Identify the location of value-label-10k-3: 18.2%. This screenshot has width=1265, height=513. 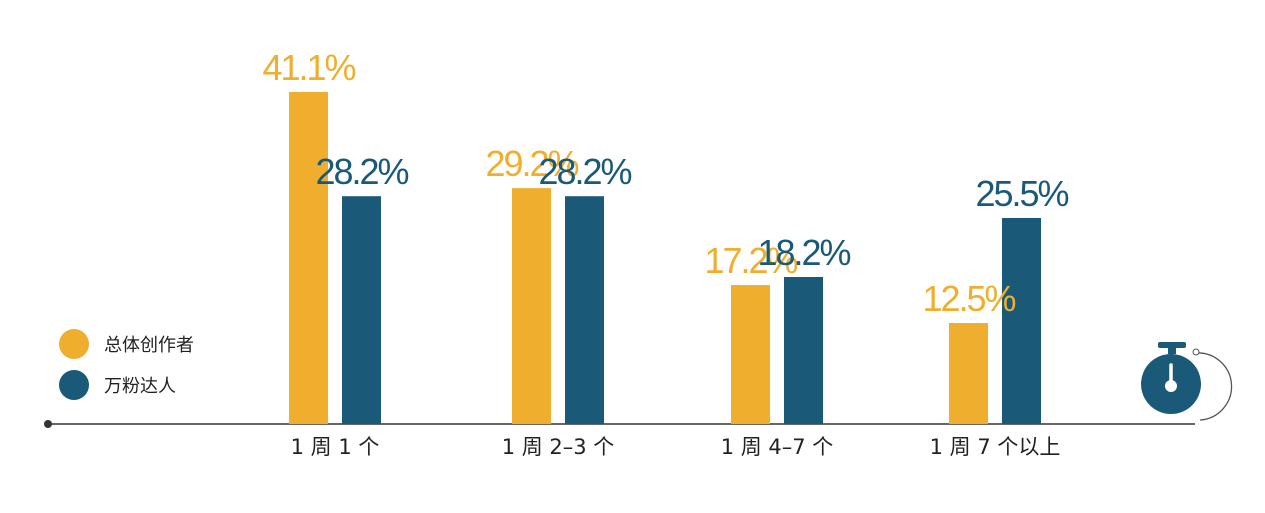
(803, 252).